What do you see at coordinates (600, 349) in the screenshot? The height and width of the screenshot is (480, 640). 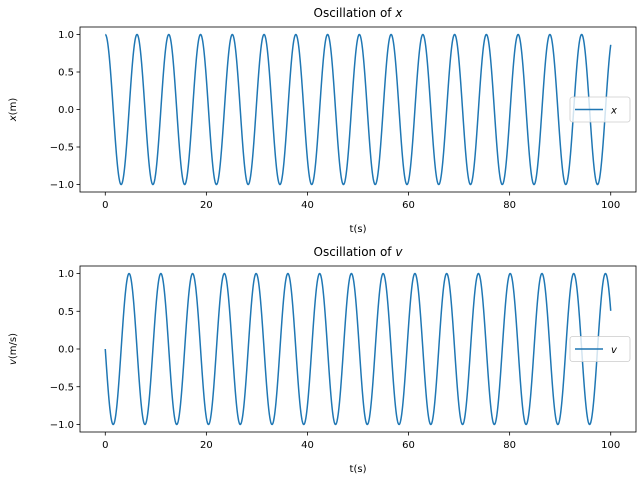 I see `legend: v` at bounding box center [600, 349].